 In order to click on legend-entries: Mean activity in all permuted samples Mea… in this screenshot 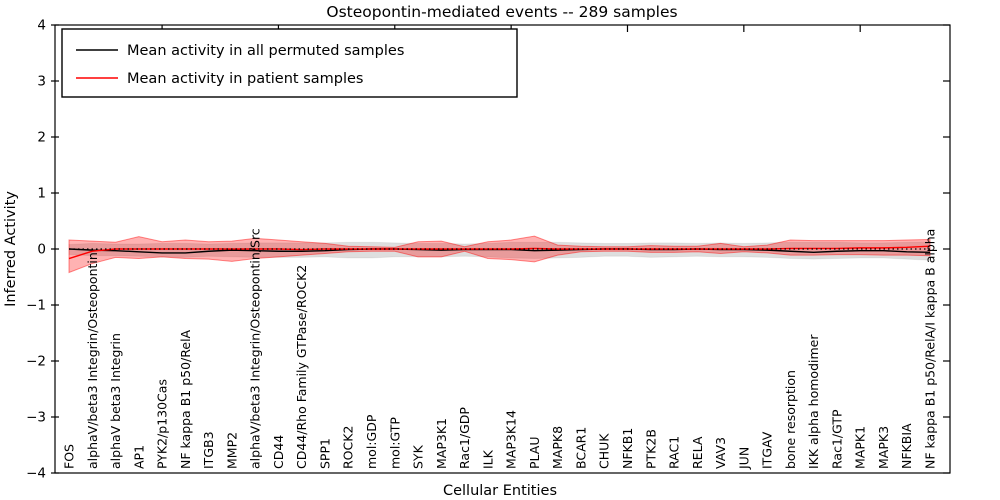, I will do `click(240, 65)`.